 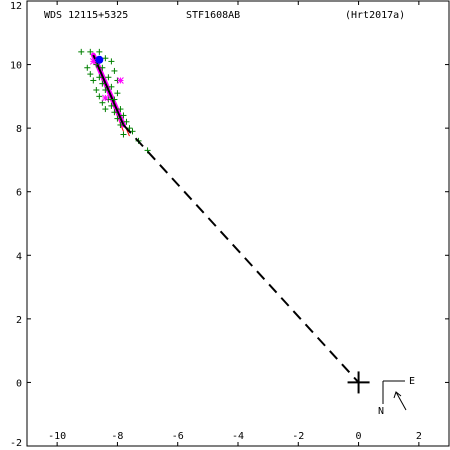 What do you see at coordinates (117, 436) in the screenshot?
I see `x-tick-label: -8` at bounding box center [117, 436].